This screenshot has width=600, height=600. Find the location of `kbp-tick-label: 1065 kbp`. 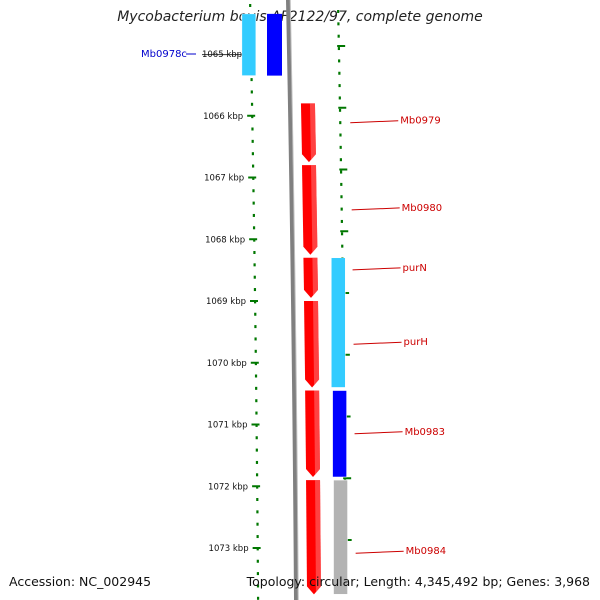

kbp-tick-label: 1065 kbp is located at coordinates (222, 55).